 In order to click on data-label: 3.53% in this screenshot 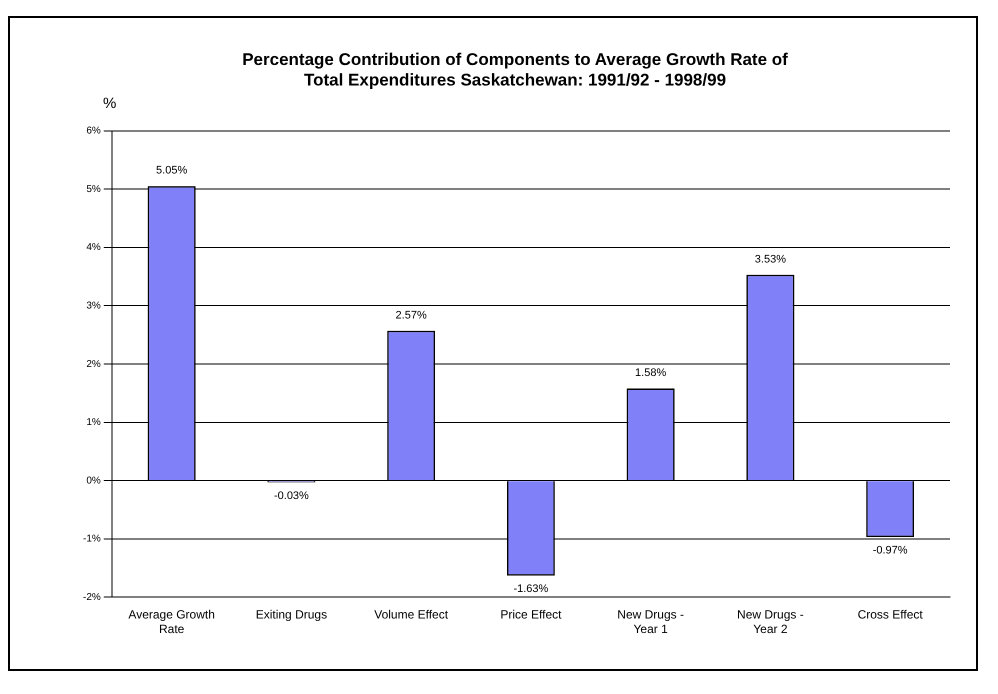, I will do `click(770, 259)`.